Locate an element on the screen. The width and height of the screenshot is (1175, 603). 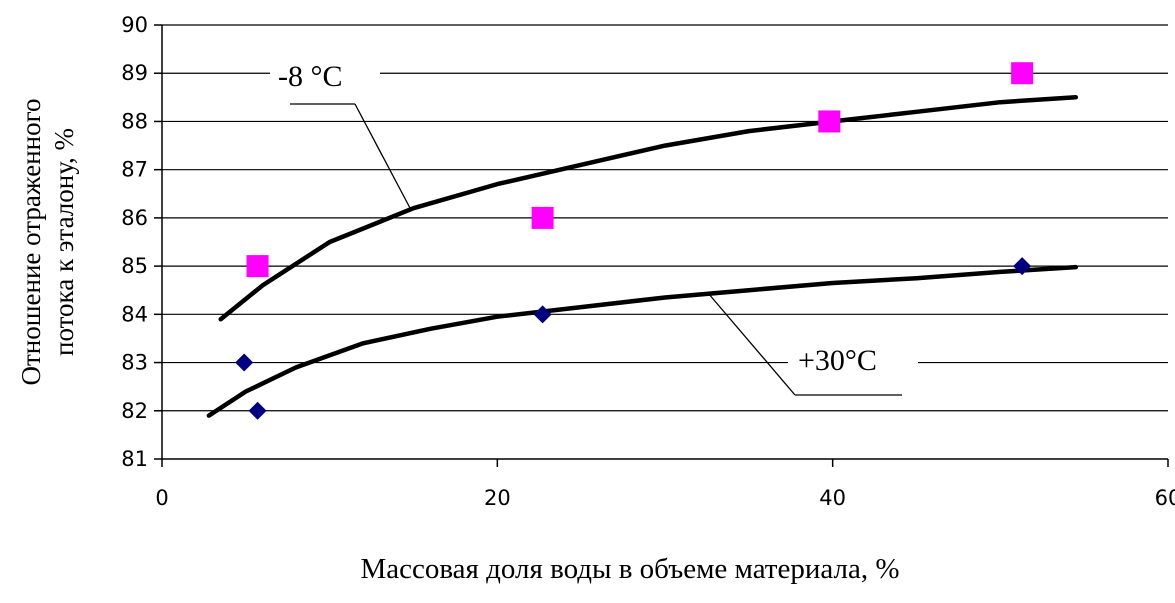
x-tick-label: 40 is located at coordinates (832, 498).